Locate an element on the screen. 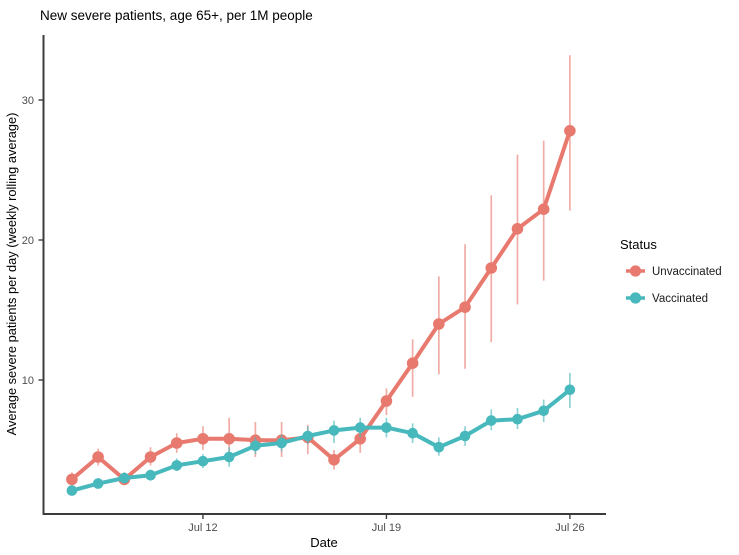 The image size is (739, 555). x-tick-label: Jul 26 is located at coordinates (569, 528).